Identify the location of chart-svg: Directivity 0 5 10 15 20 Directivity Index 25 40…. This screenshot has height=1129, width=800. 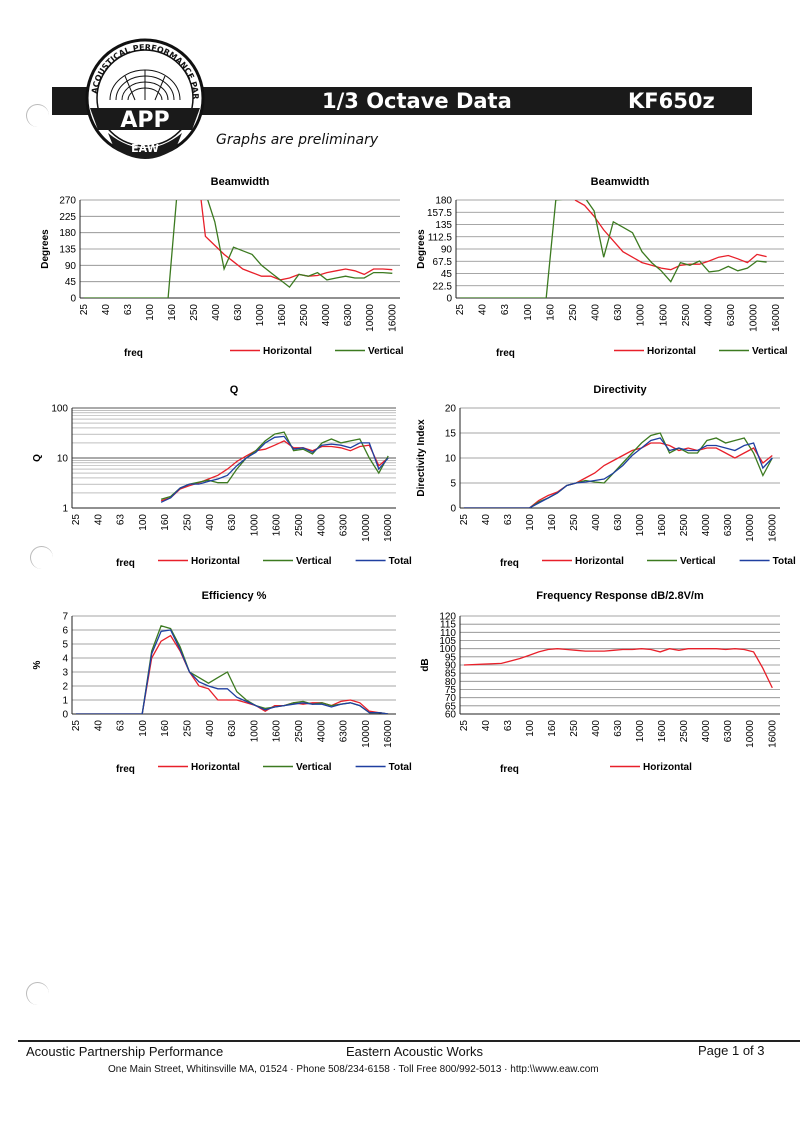
(606, 476).